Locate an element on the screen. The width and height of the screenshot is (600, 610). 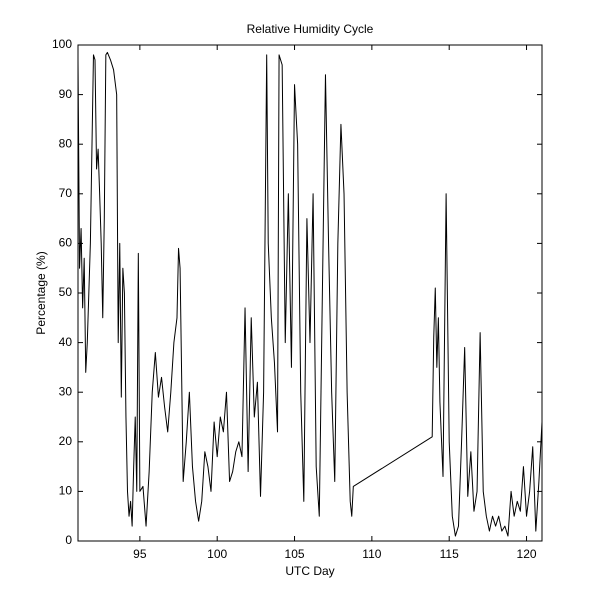
y-tick-label: 70 is located at coordinates (66, 193).